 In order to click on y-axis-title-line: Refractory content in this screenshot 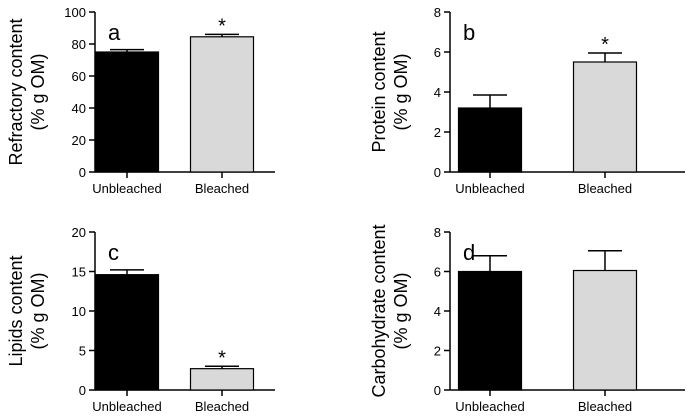, I will do `click(16, 91)`.